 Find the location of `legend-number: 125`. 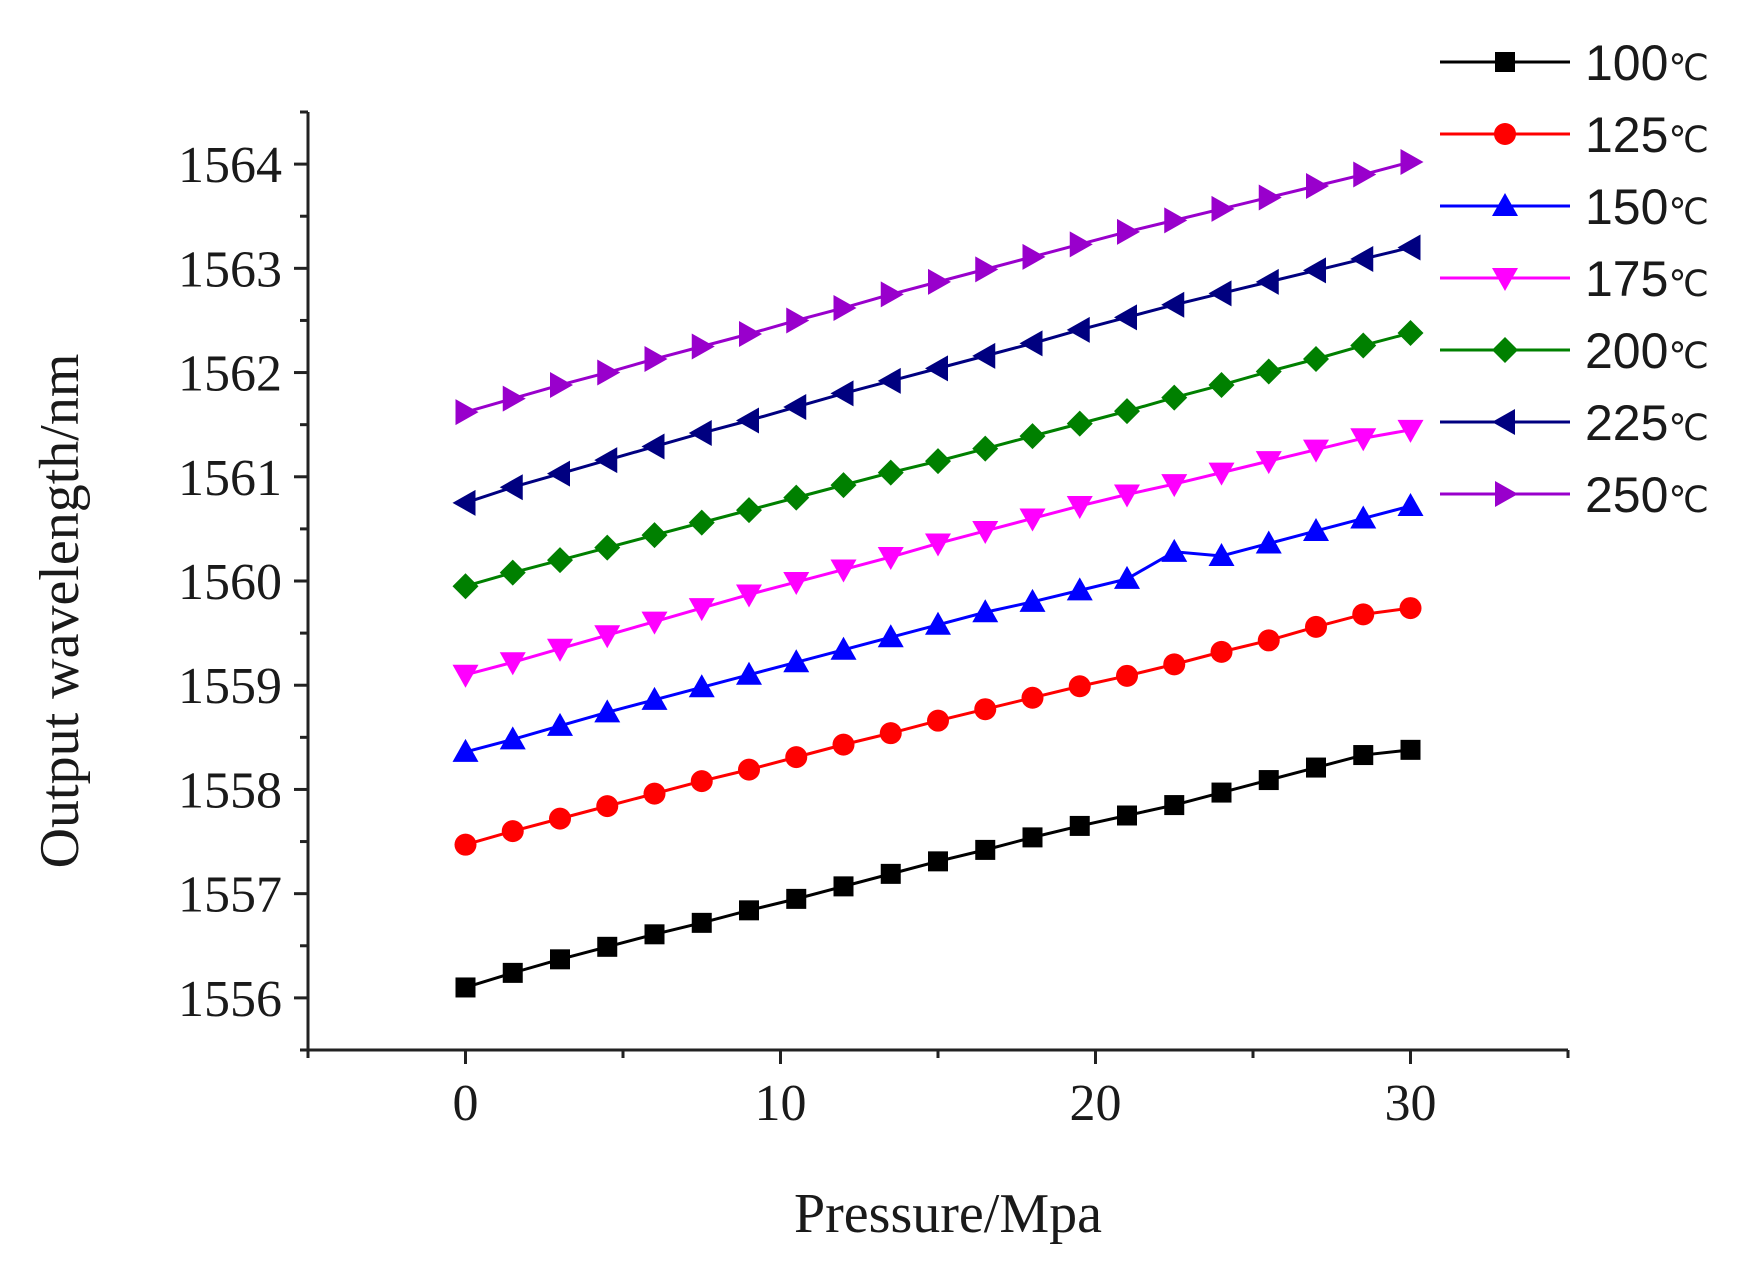

legend-number: 125 is located at coordinates (1626, 135).